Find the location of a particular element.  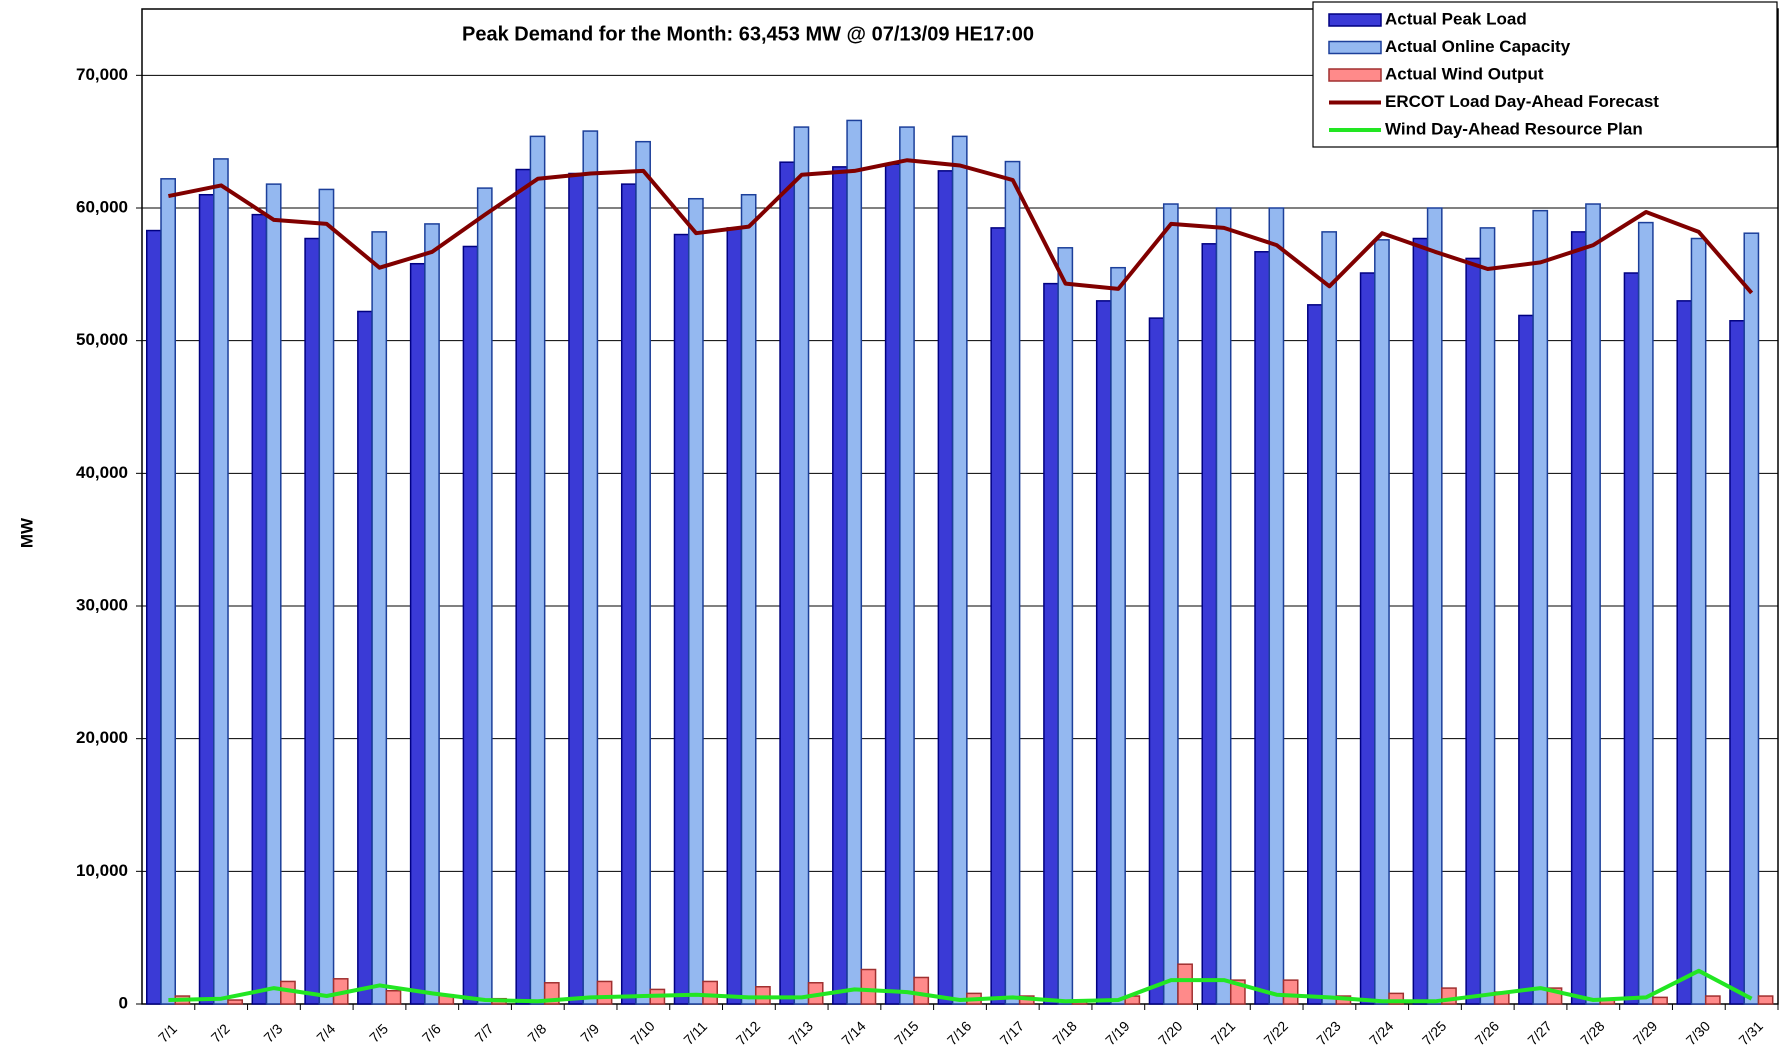

x-tick-label: 7/11 is located at coordinates (695, 1033).